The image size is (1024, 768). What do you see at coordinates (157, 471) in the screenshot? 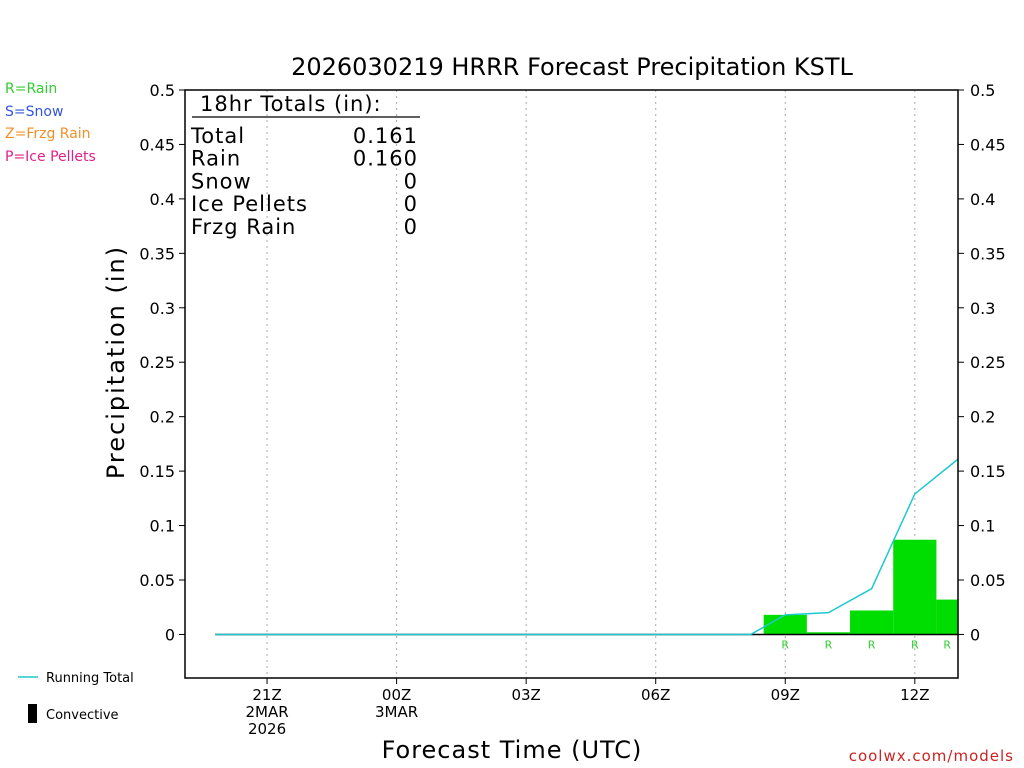
I see `y-tick-label: 0.15` at bounding box center [157, 471].